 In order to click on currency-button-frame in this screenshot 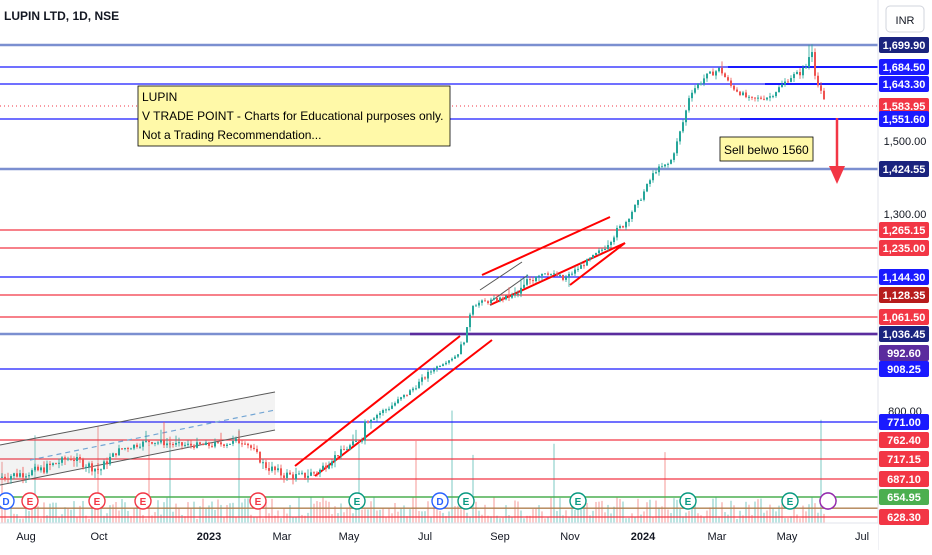, I will do `click(905, 19)`.